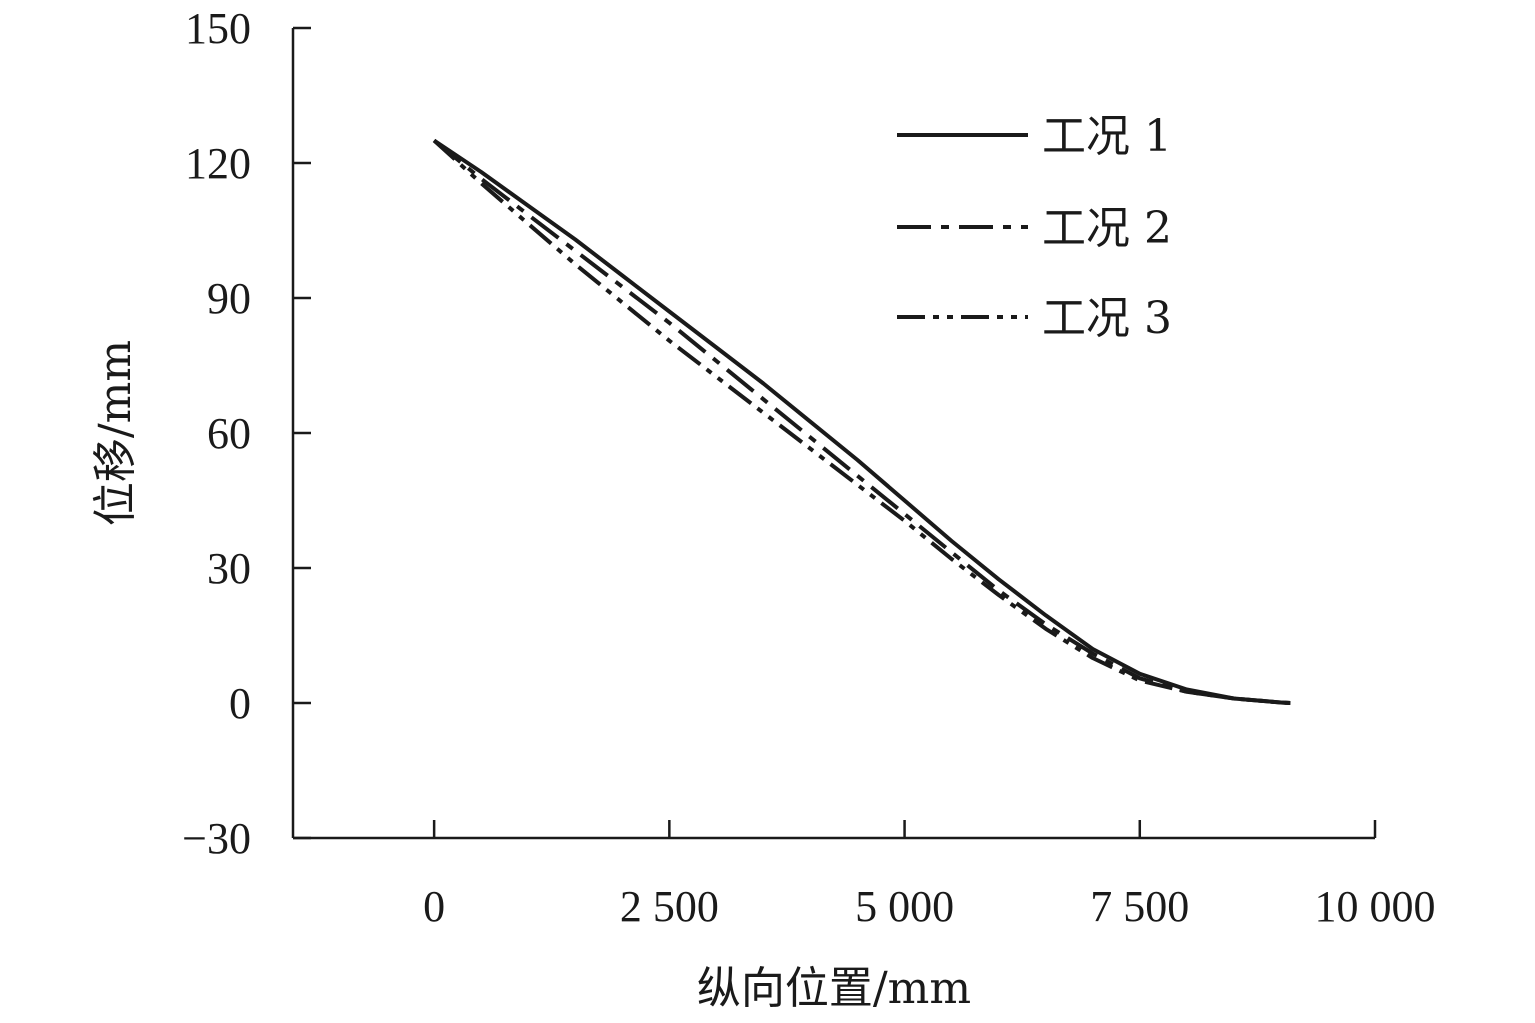  Describe the element at coordinates (669, 906) in the screenshot. I see `x-tick-label: 2 500` at that location.